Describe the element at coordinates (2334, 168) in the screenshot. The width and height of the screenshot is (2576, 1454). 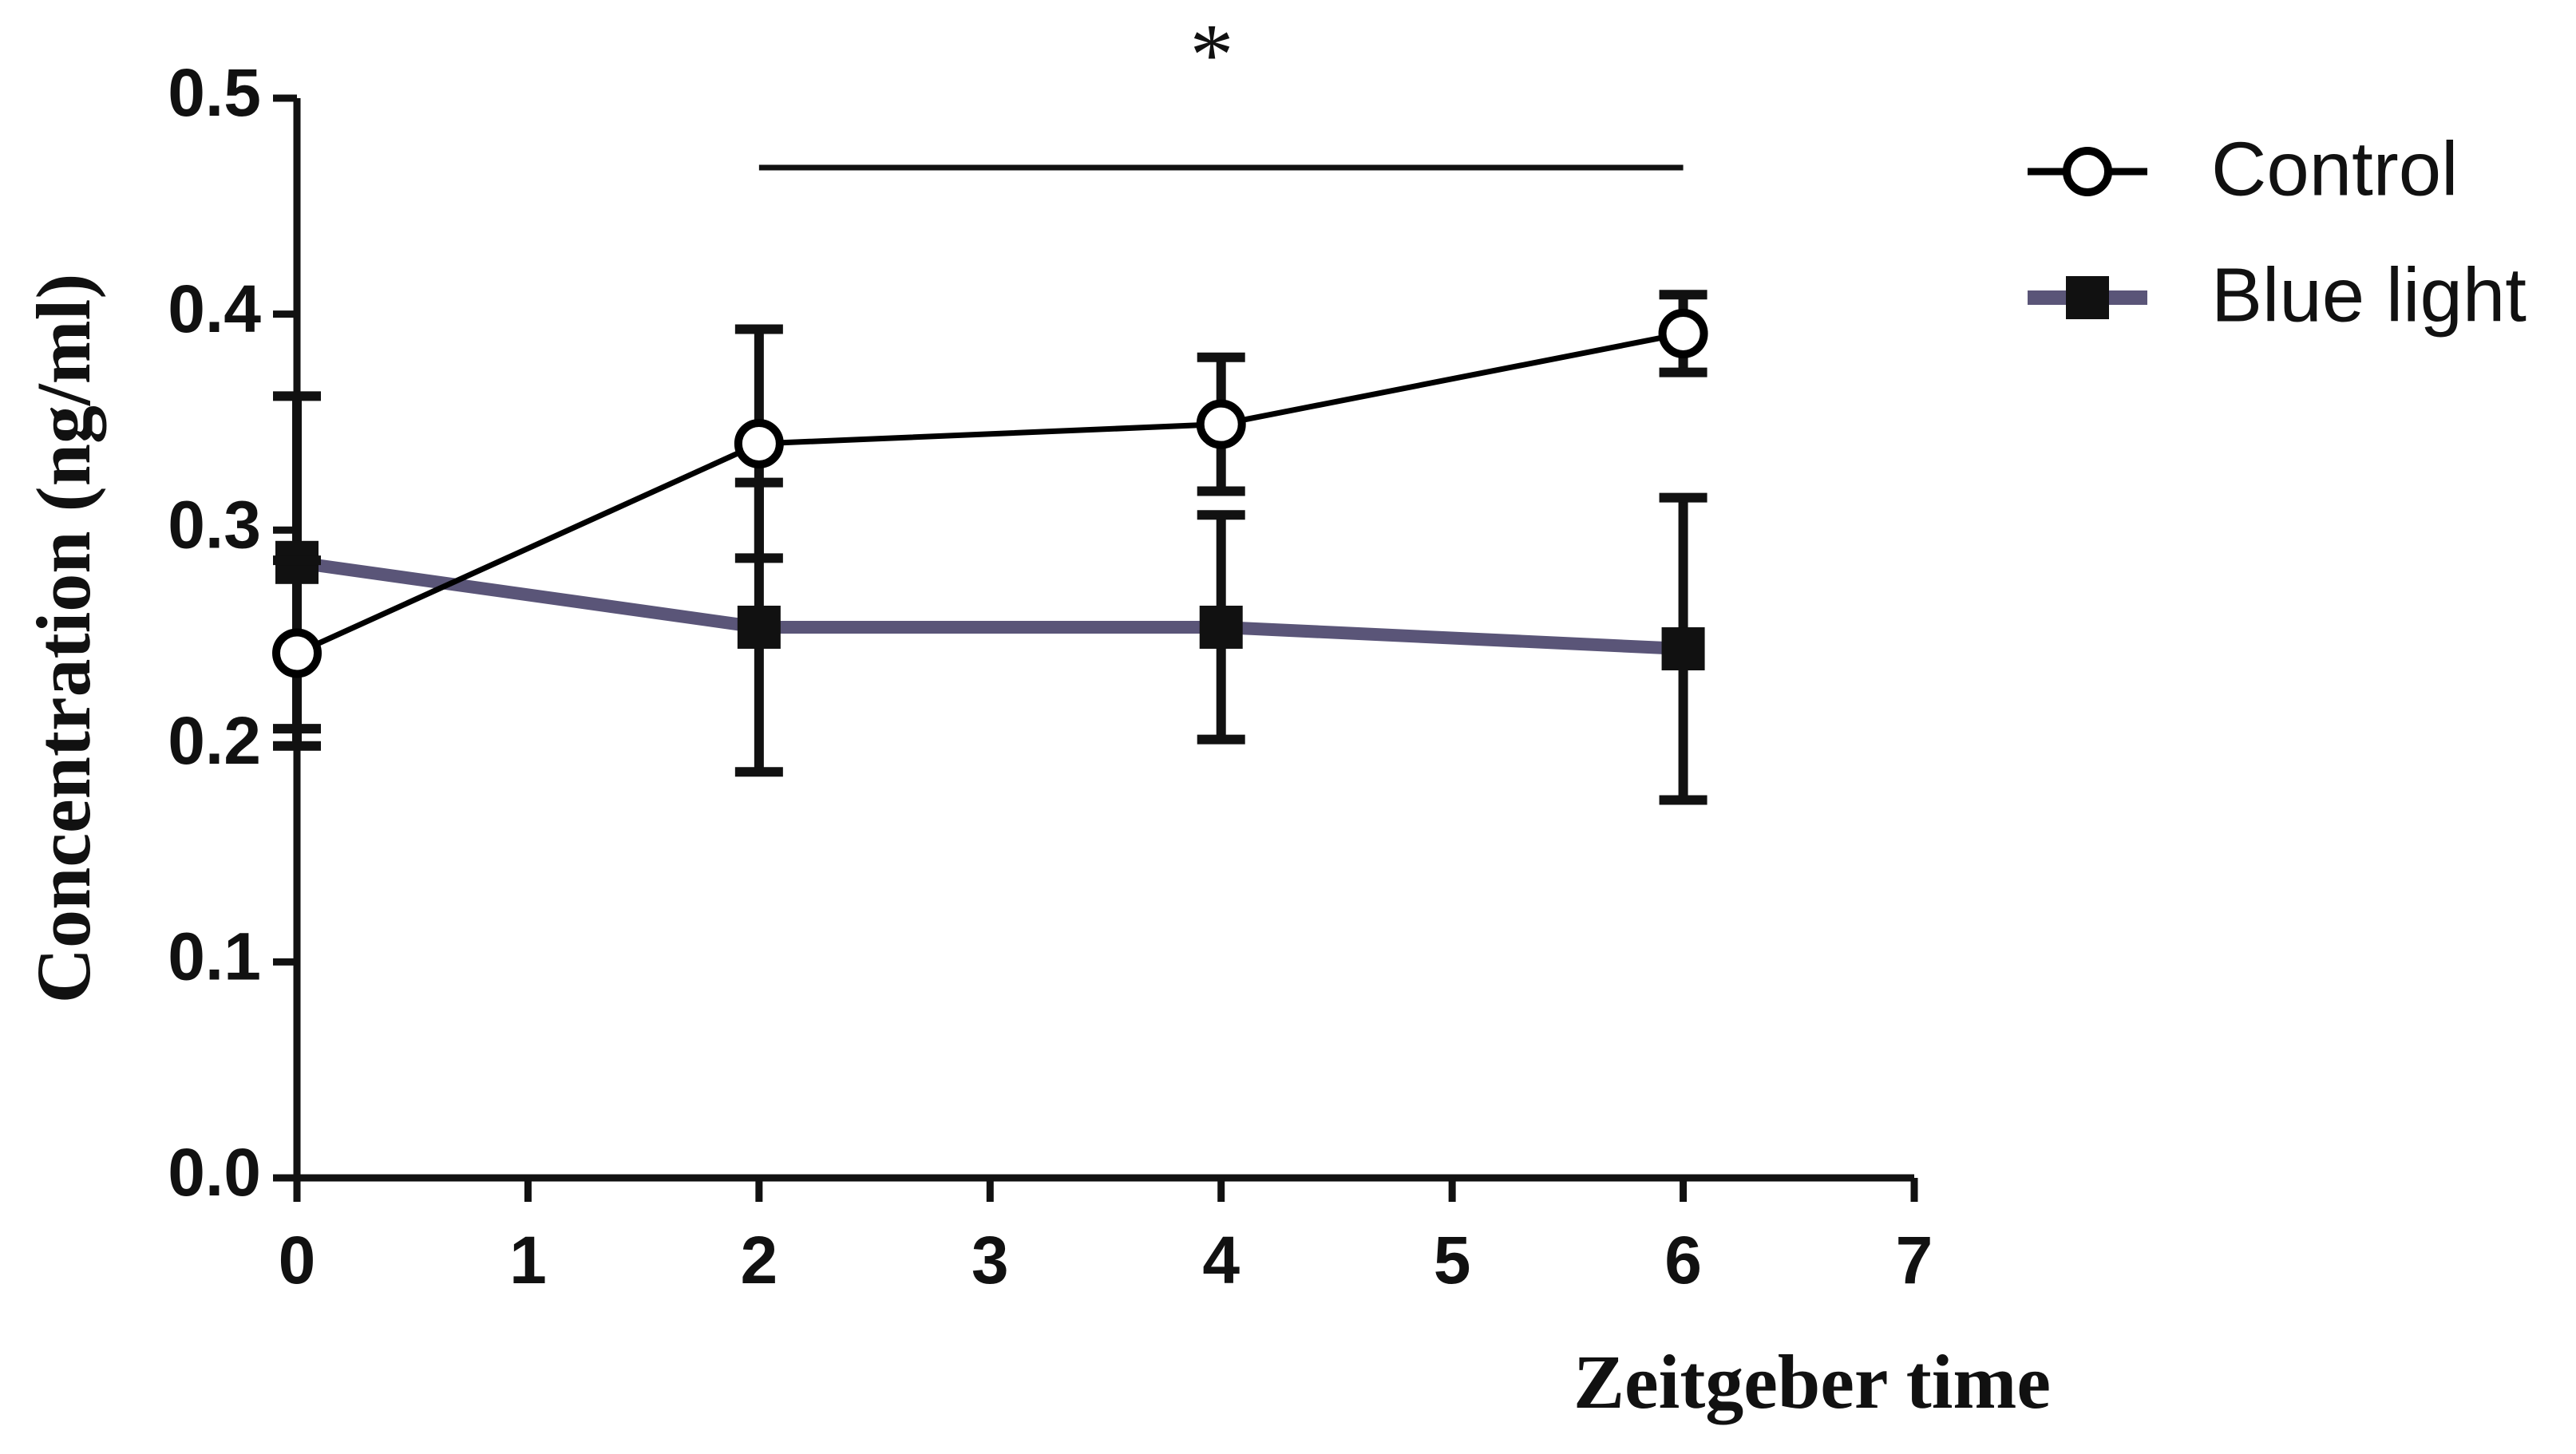
I see `legend-label: Control` at that location.